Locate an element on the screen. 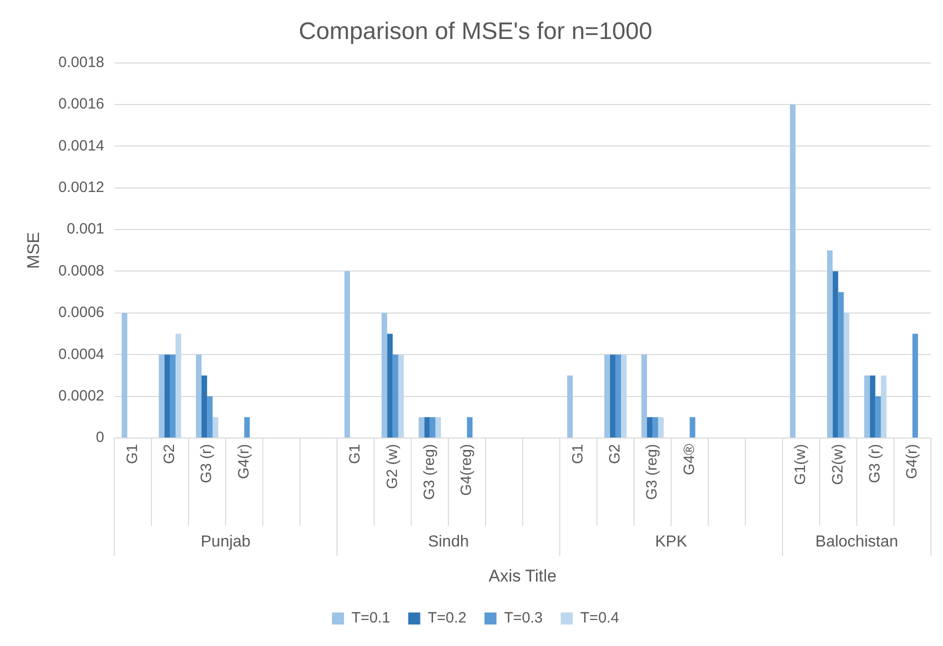 The image size is (943, 646). y-tick-label: 0.0008 is located at coordinates (81, 271).